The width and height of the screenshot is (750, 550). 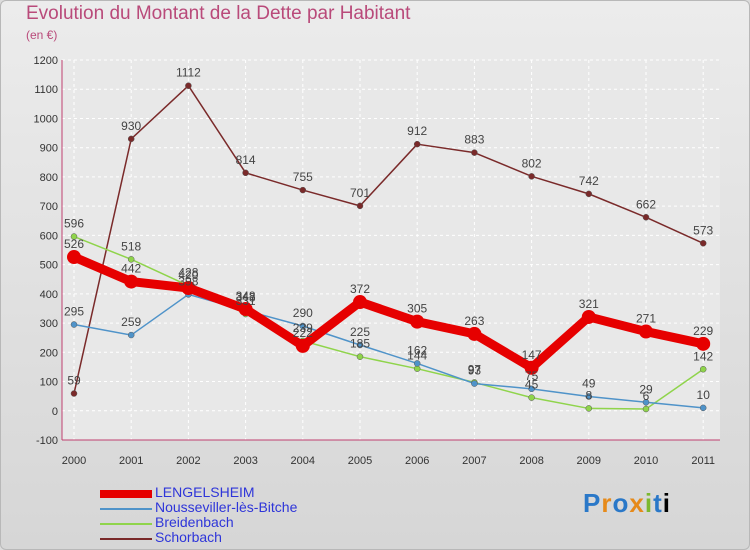 What do you see at coordinates (194, 522) in the screenshot?
I see `legend-label: Breidenbach` at bounding box center [194, 522].